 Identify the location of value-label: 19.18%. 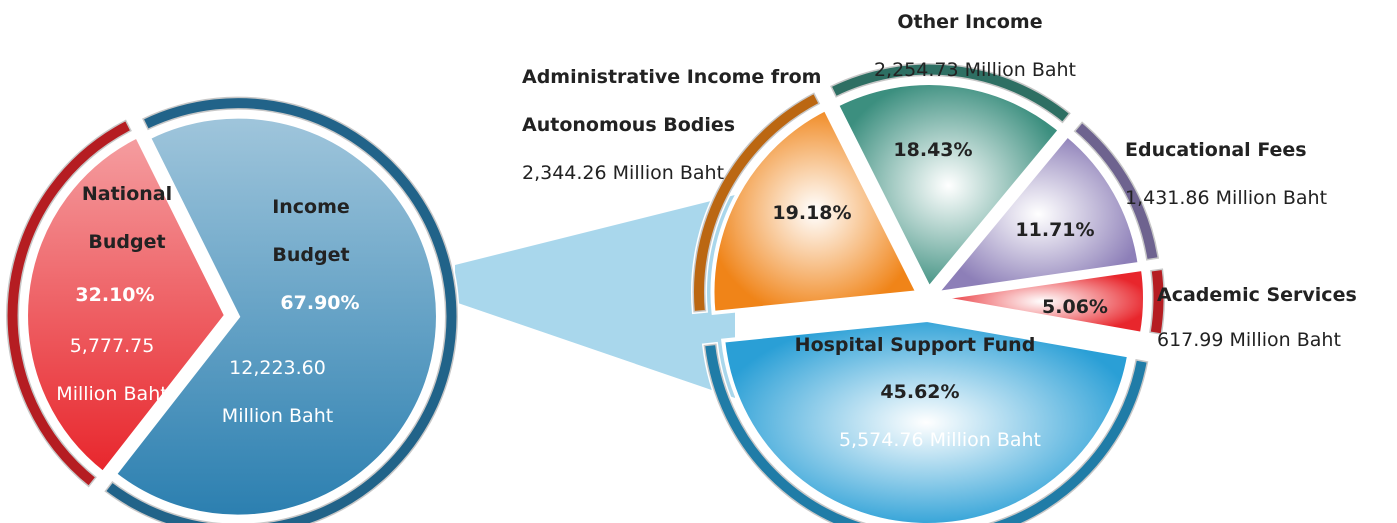
(812, 213).